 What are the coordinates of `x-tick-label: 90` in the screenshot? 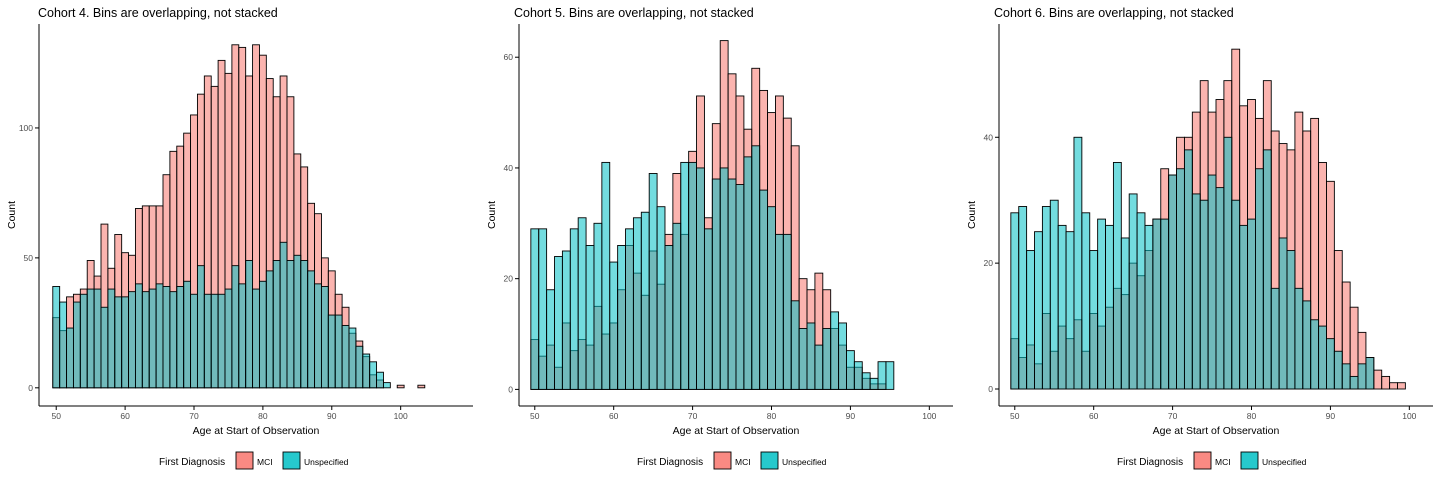 It's located at (1331, 416).